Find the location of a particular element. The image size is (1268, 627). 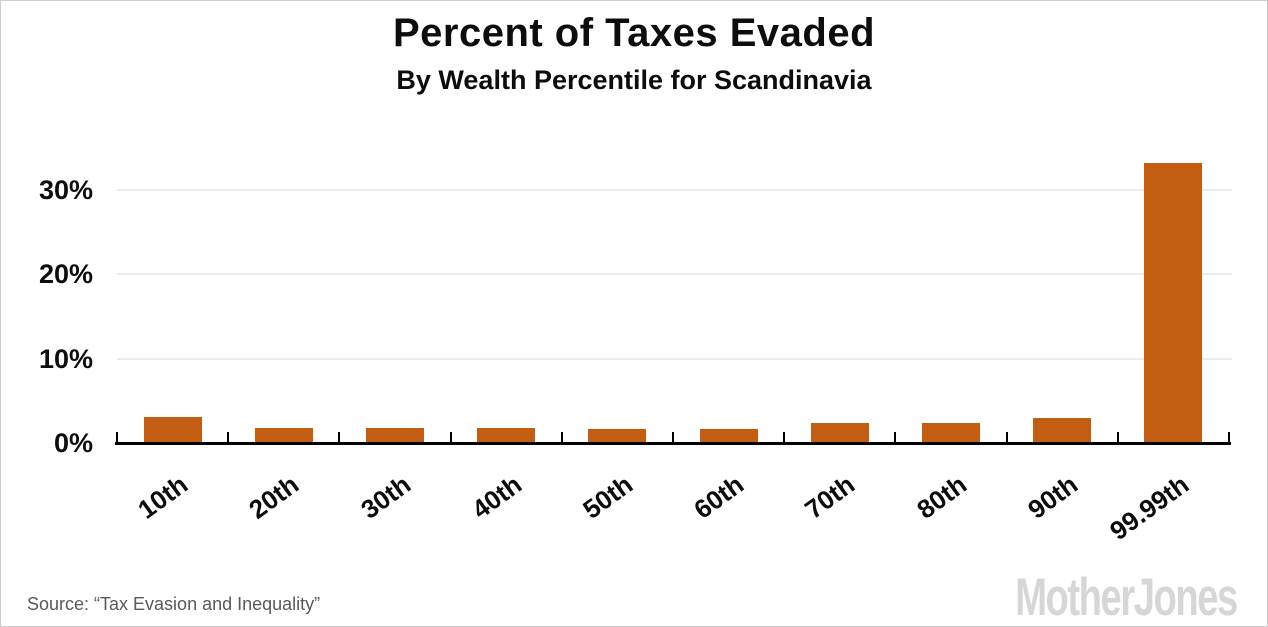

bar-99.99th is located at coordinates (1173, 302).